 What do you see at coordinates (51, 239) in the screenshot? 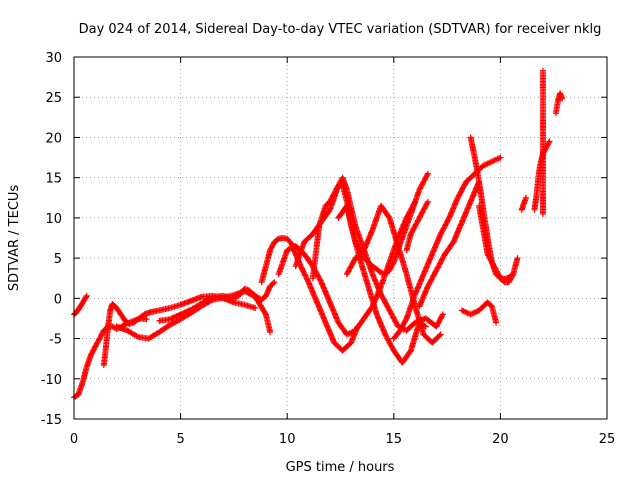
I see `y-axis-tick-labels: -15 -10 -5 0 5 10 15 20 25 30` at bounding box center [51, 239].